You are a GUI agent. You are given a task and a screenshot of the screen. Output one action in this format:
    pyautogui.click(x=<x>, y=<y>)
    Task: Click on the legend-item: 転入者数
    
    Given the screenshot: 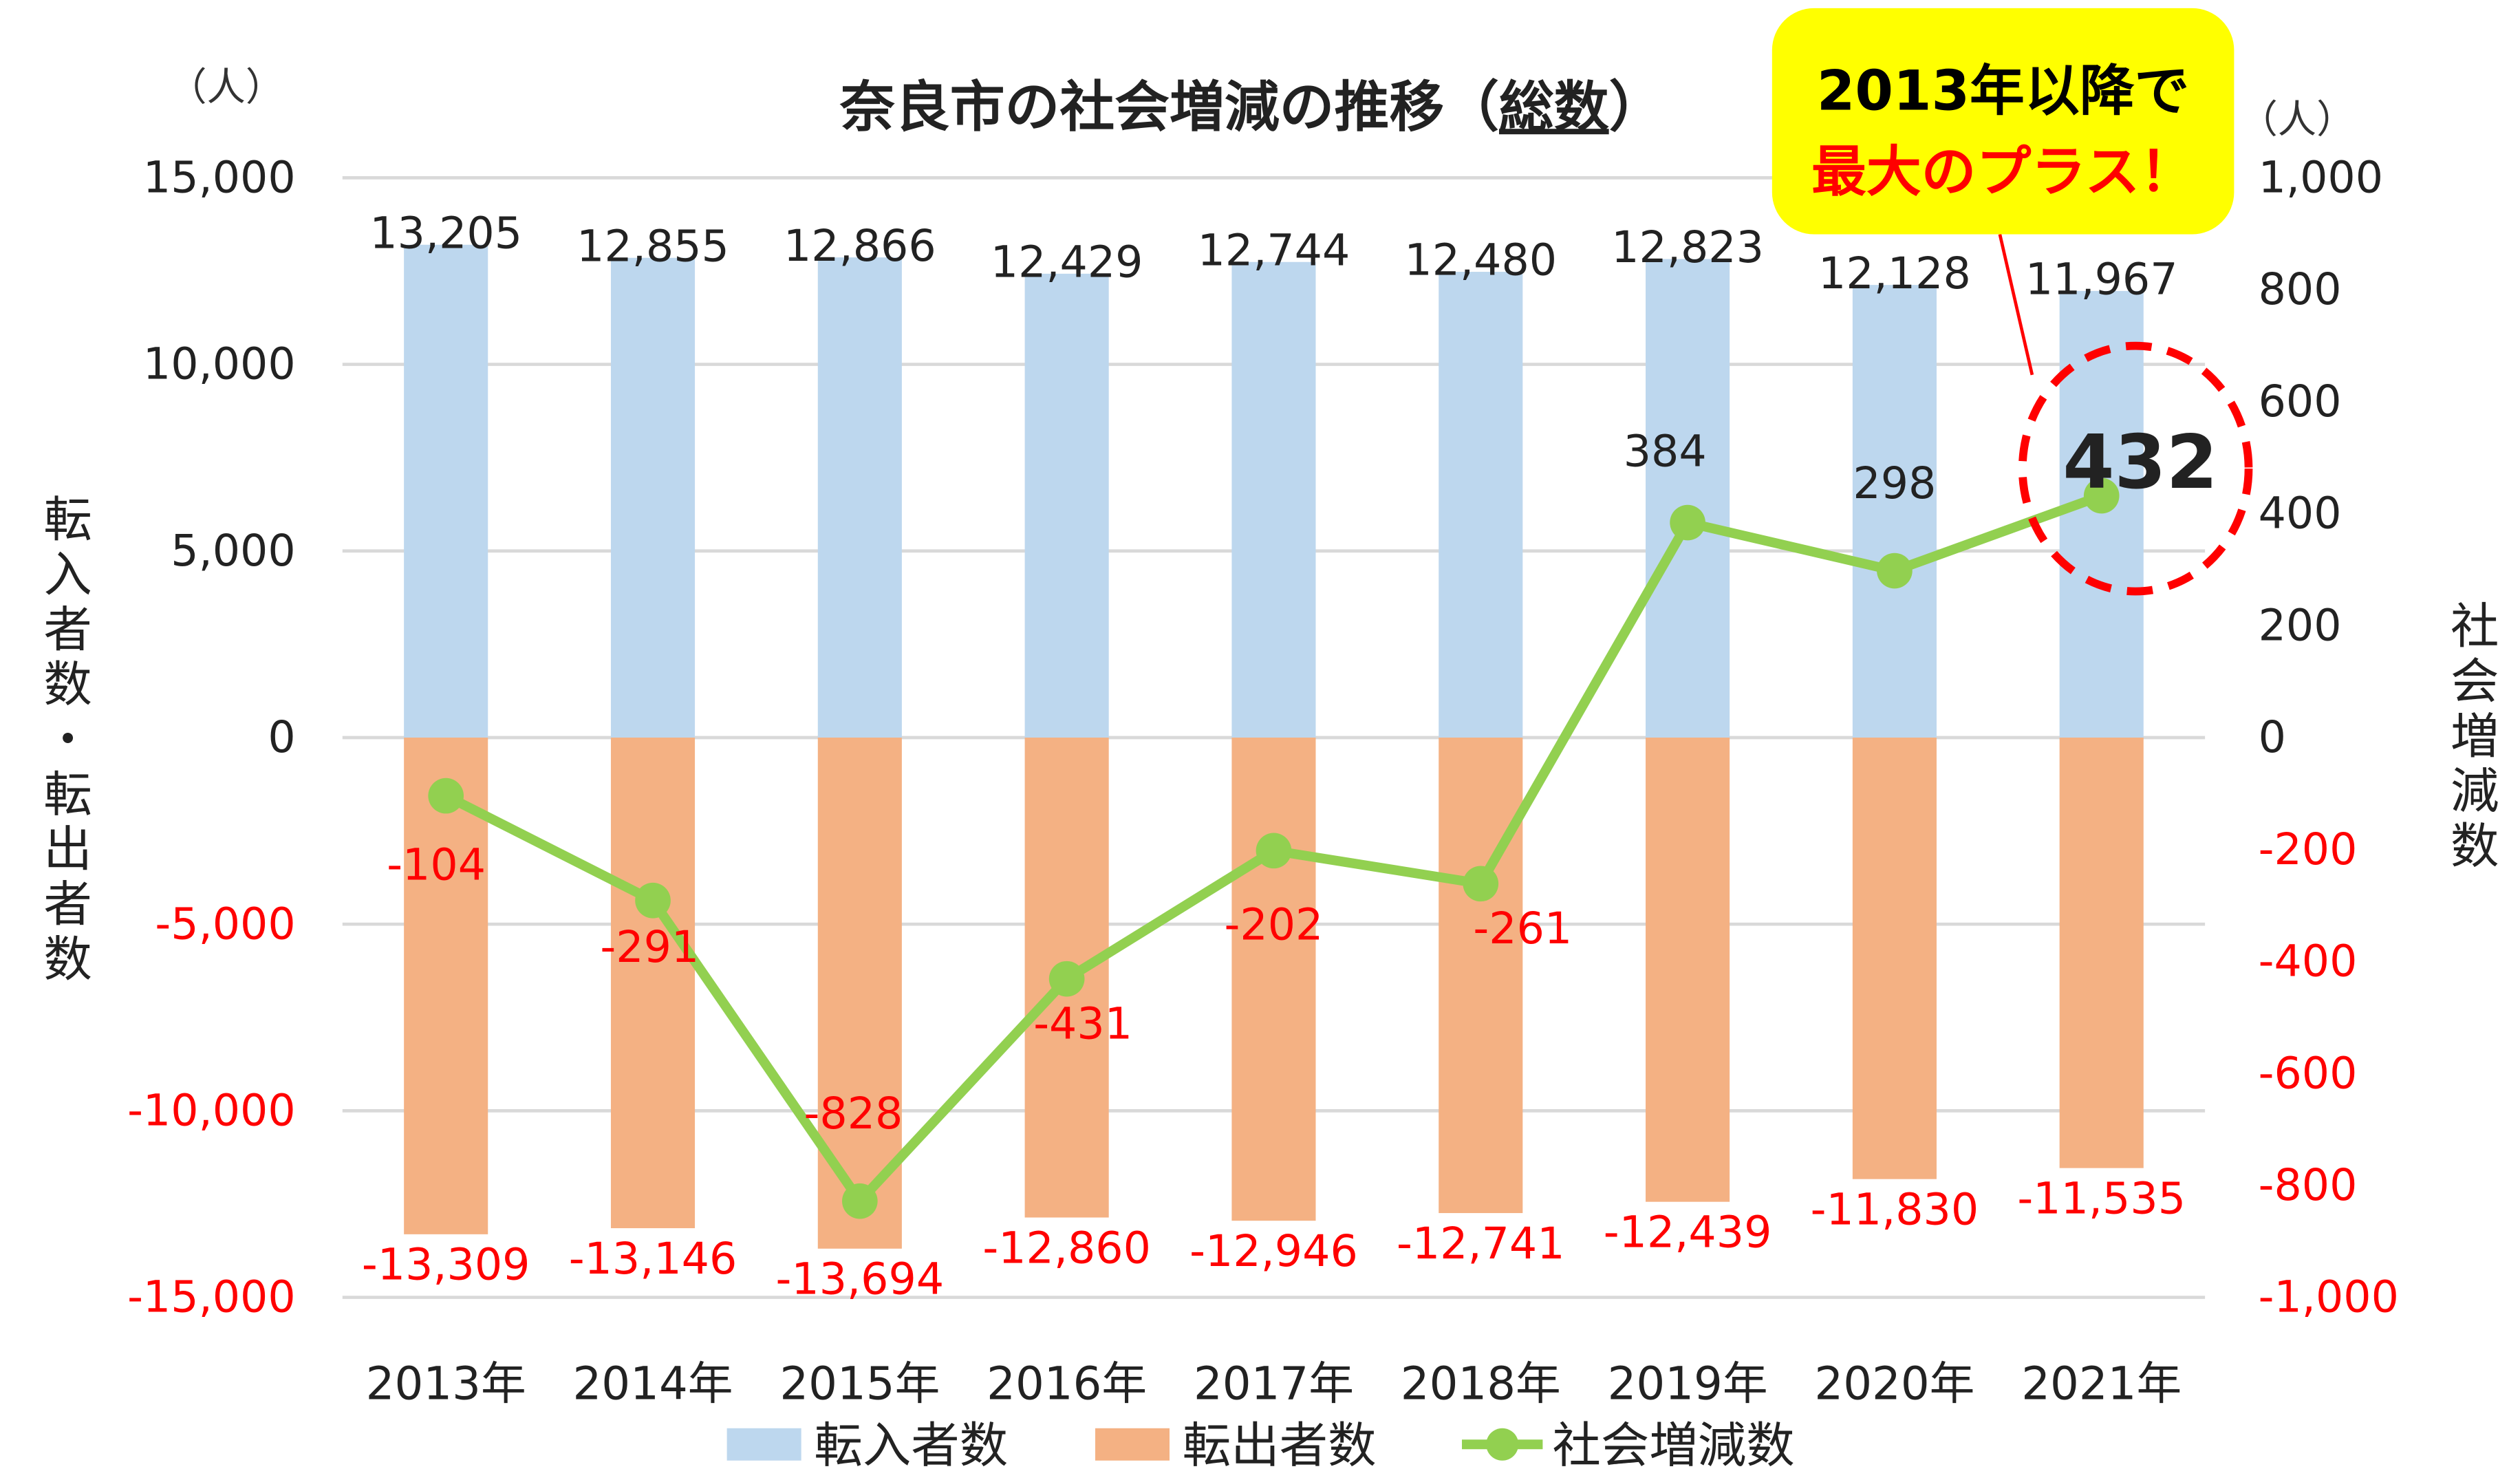 What is the action you would take?
    pyautogui.click(x=867, y=1446)
    